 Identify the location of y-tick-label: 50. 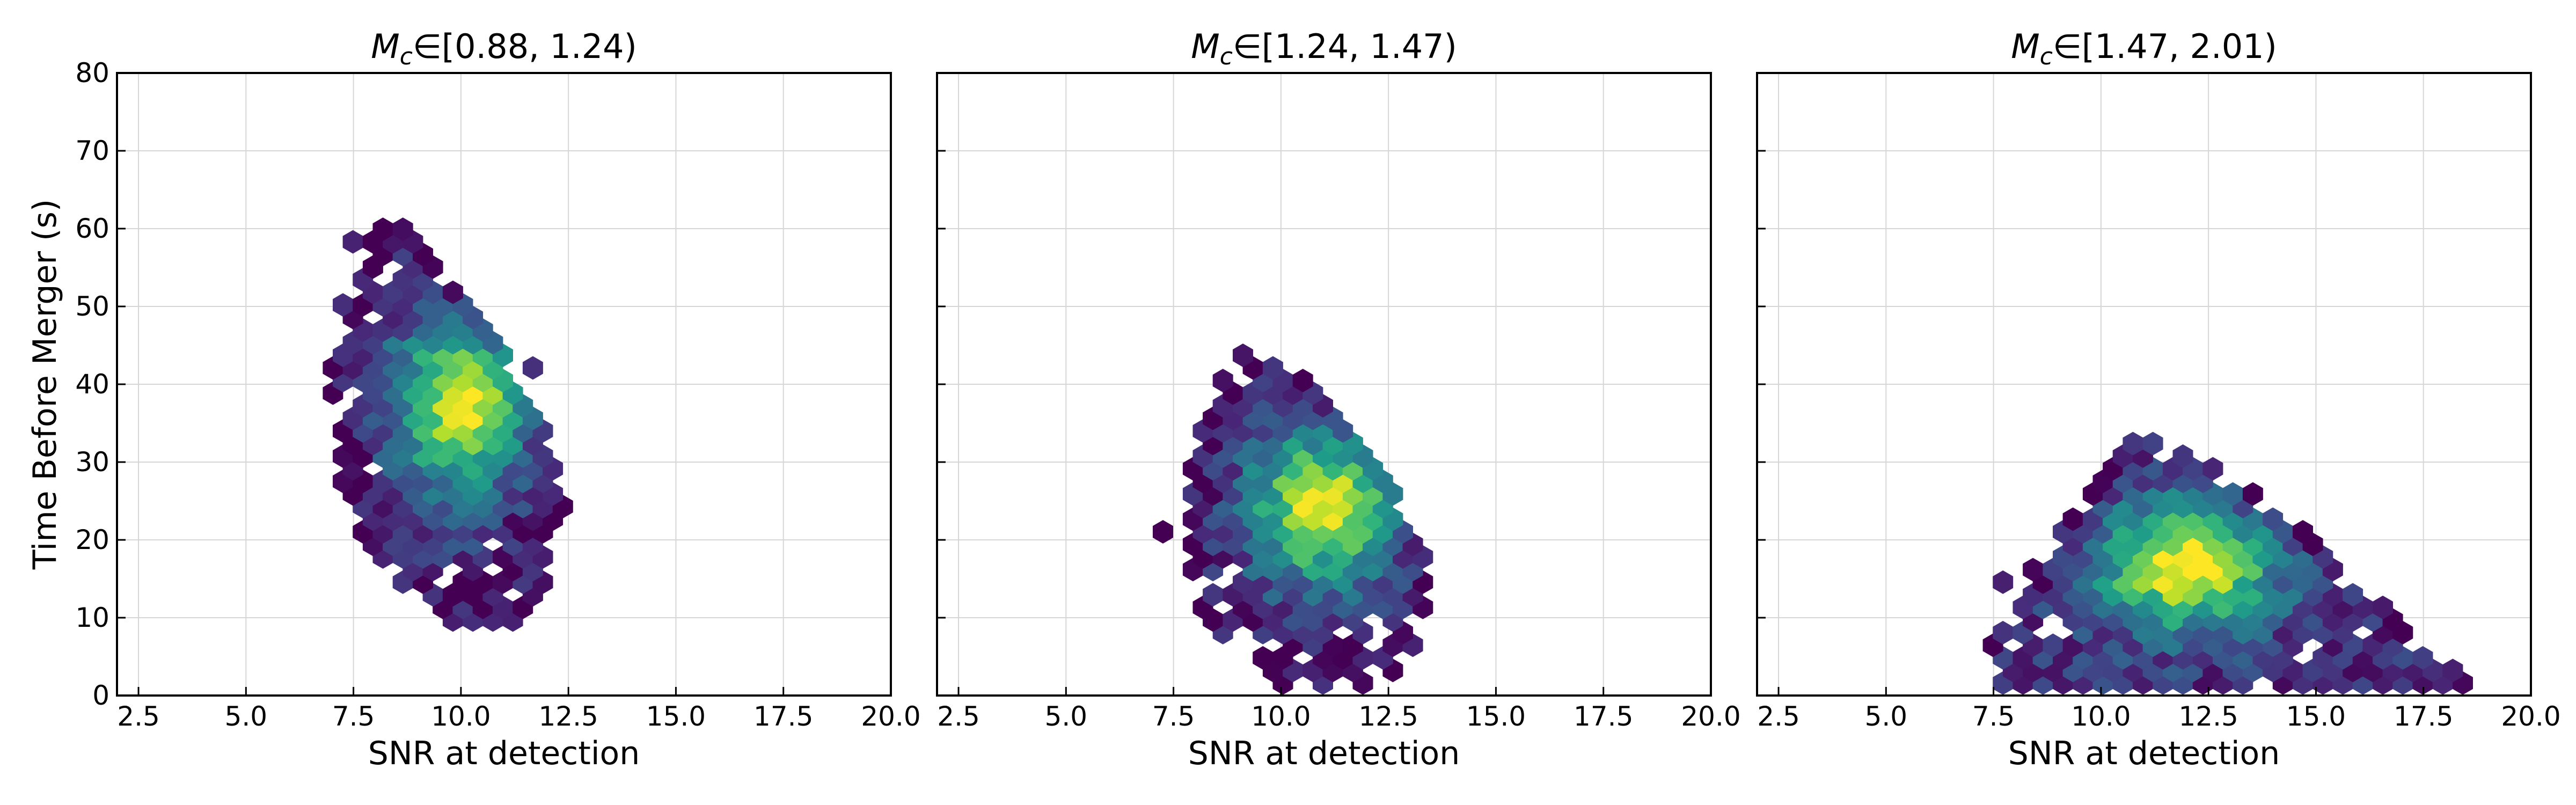
(92, 306).